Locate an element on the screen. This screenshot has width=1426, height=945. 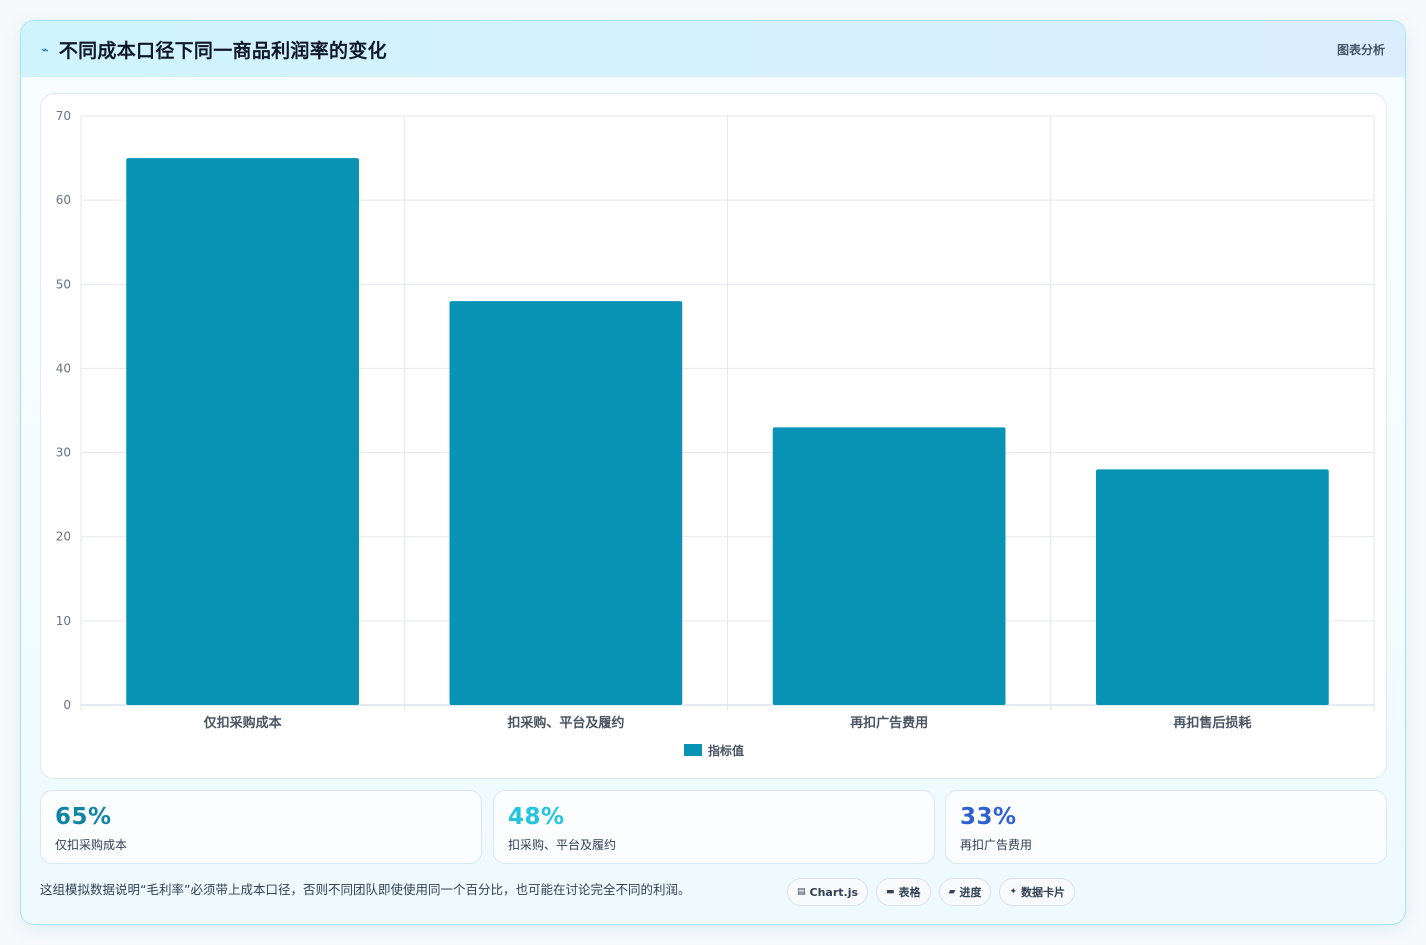
tag-chartjs: ▤ Chart.js is located at coordinates (828, 892).